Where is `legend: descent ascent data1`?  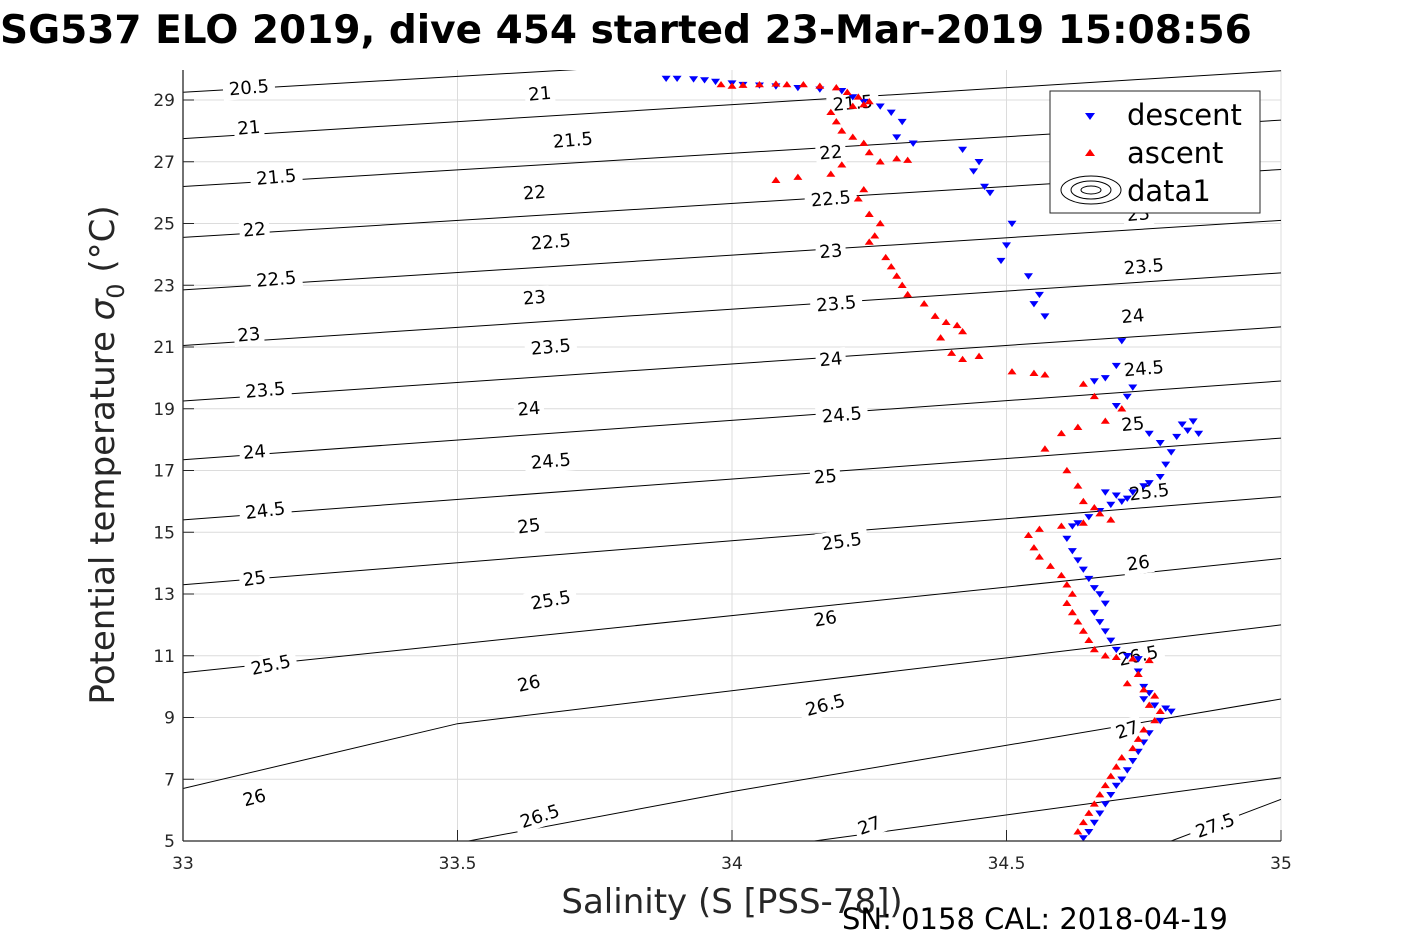 legend: descent ascent data1 is located at coordinates (1155, 152).